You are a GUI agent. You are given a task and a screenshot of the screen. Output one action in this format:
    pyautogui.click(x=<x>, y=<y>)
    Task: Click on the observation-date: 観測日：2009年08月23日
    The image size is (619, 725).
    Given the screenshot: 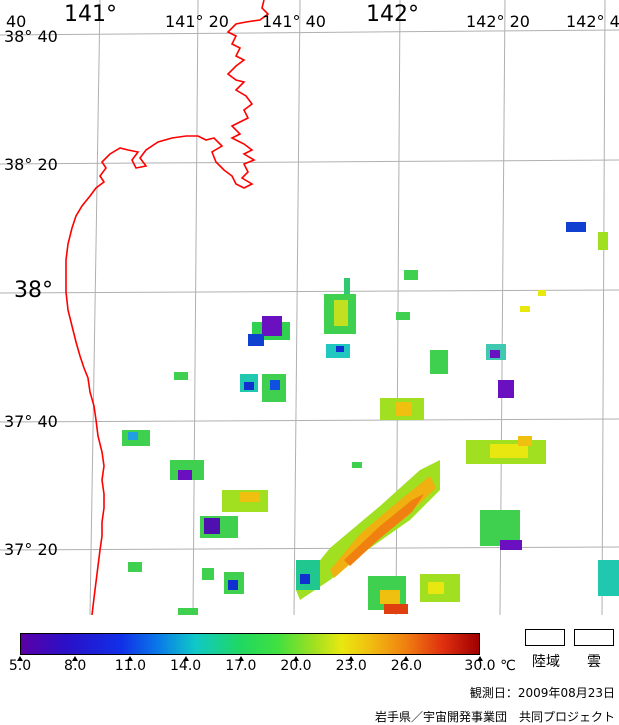 What is the action you would take?
    pyautogui.click(x=542, y=693)
    